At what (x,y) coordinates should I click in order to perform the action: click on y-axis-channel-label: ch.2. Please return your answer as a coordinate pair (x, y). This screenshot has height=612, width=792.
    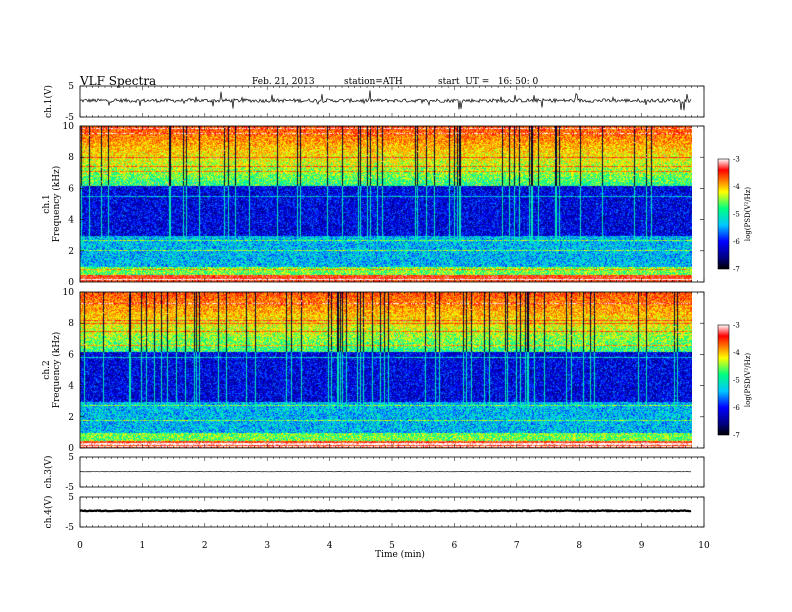
    Looking at the image, I should click on (47, 369).